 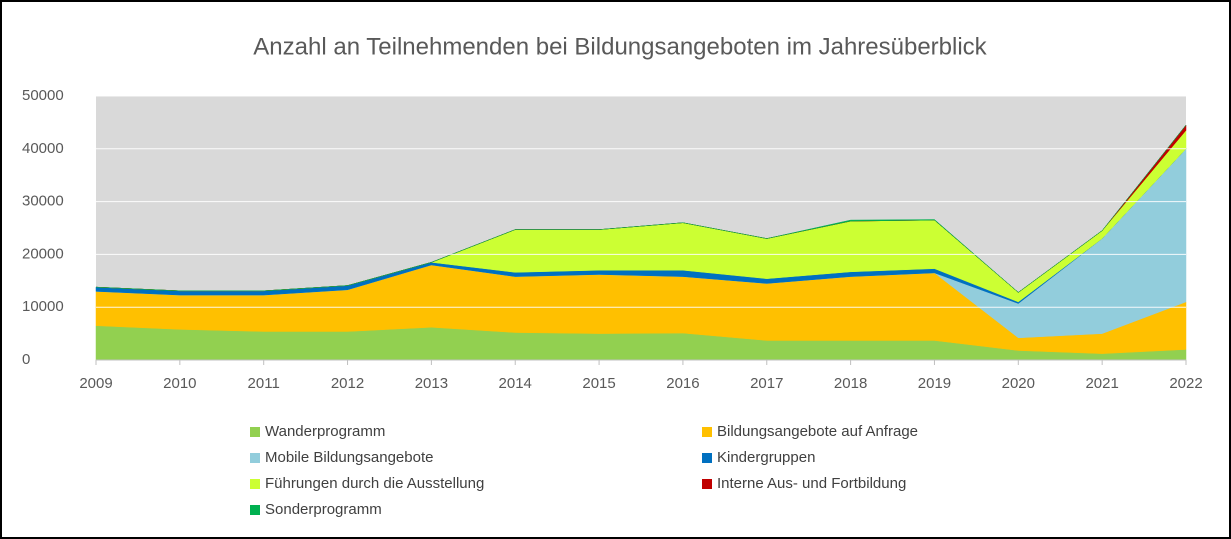 I want to click on legend-label: Interne Aus- und Fortbildung, so click(x=811, y=483).